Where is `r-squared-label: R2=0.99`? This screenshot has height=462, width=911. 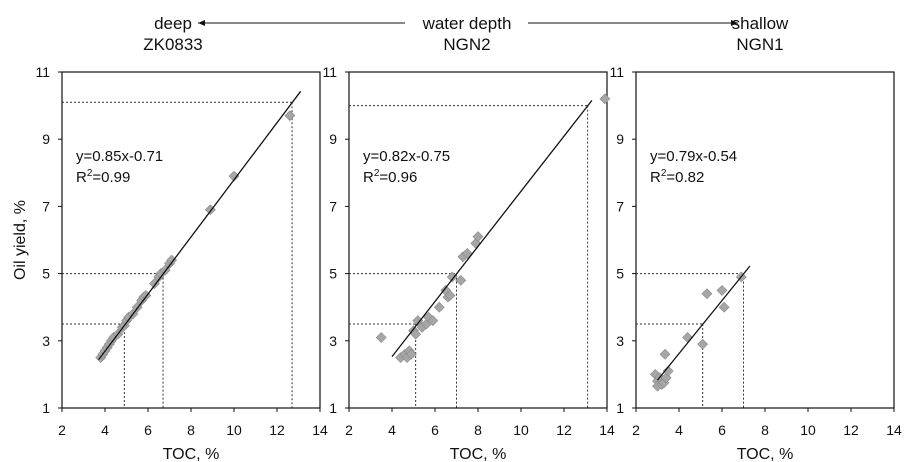 r-squared-label: R2=0.99 is located at coordinates (103, 177).